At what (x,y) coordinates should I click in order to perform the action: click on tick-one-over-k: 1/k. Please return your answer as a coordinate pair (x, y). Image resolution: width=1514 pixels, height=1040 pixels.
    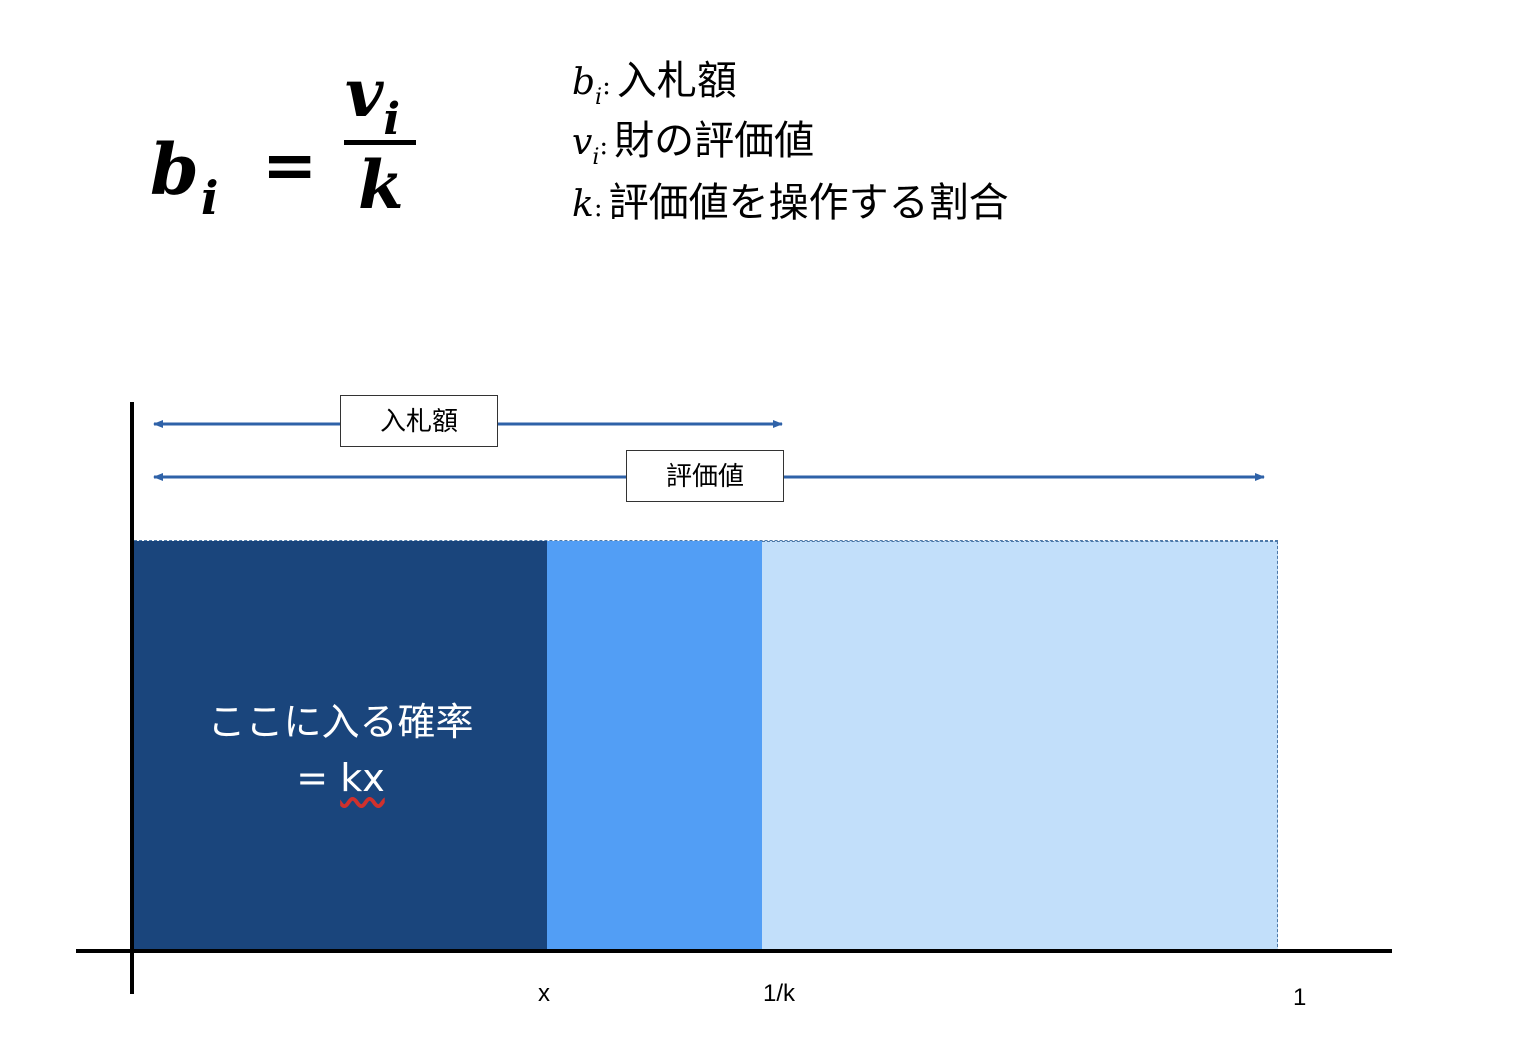
    Looking at the image, I should click on (779, 993).